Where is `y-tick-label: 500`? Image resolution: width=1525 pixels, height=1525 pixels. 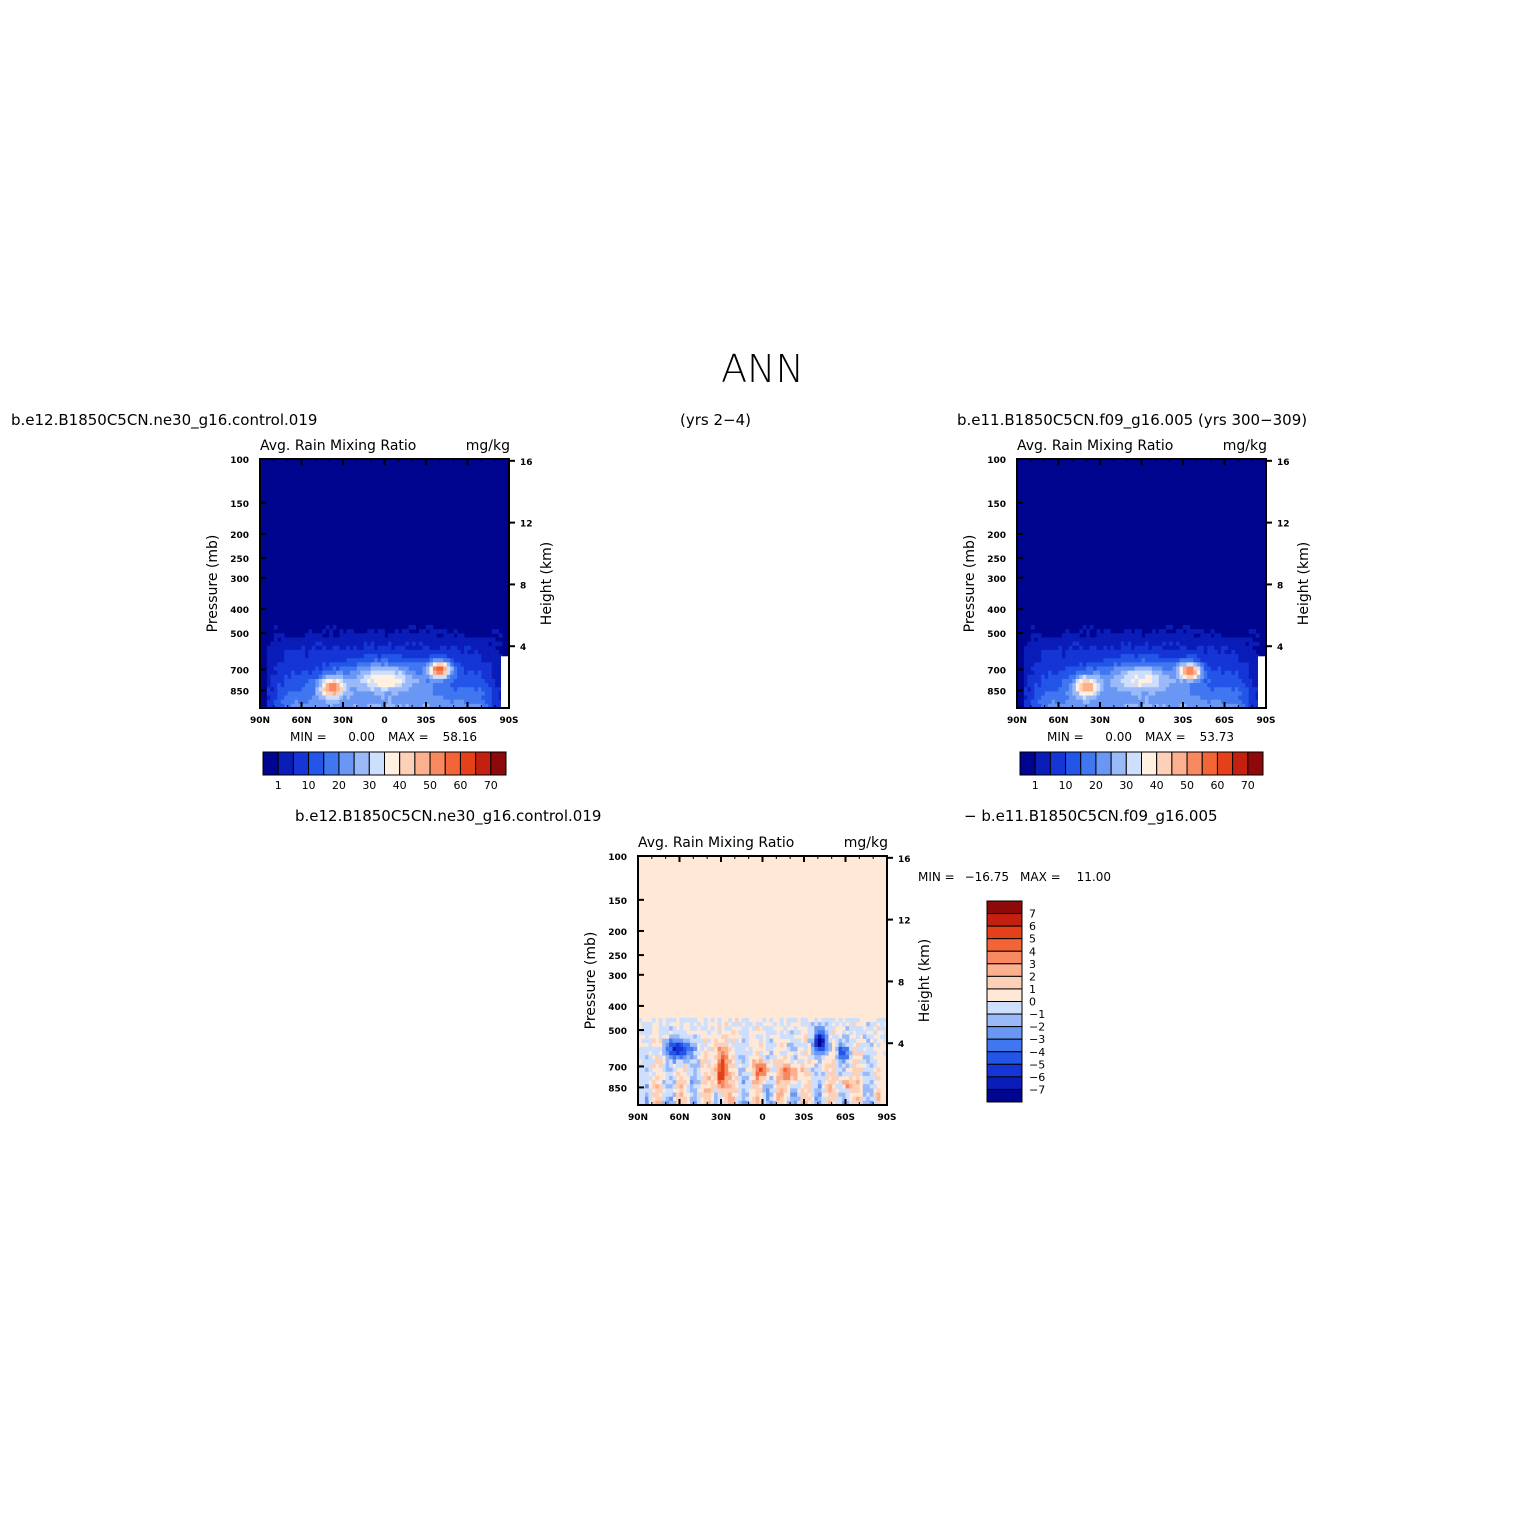
y-tick-label: 500 is located at coordinates (996, 635).